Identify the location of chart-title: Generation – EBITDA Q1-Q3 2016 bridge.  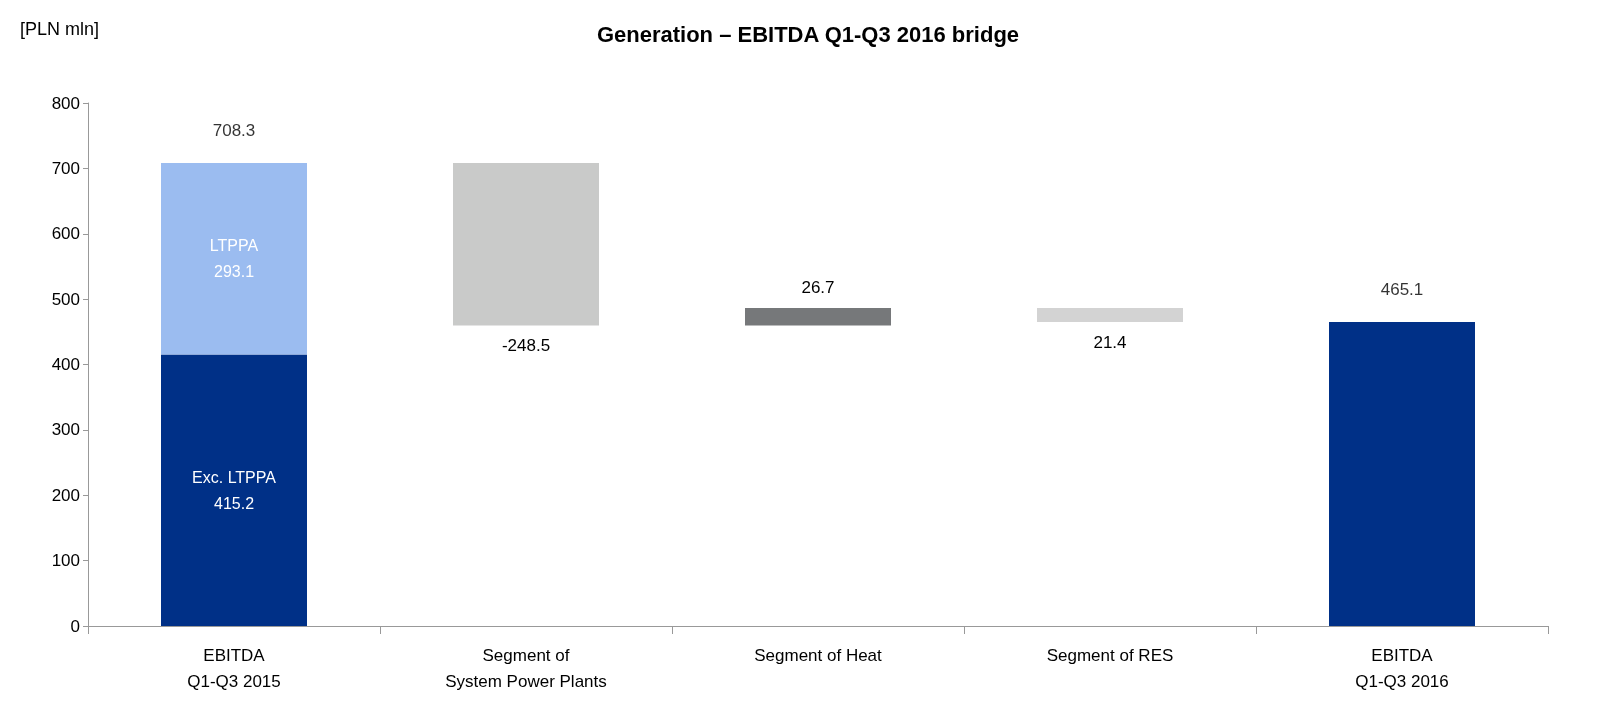
(808, 34).